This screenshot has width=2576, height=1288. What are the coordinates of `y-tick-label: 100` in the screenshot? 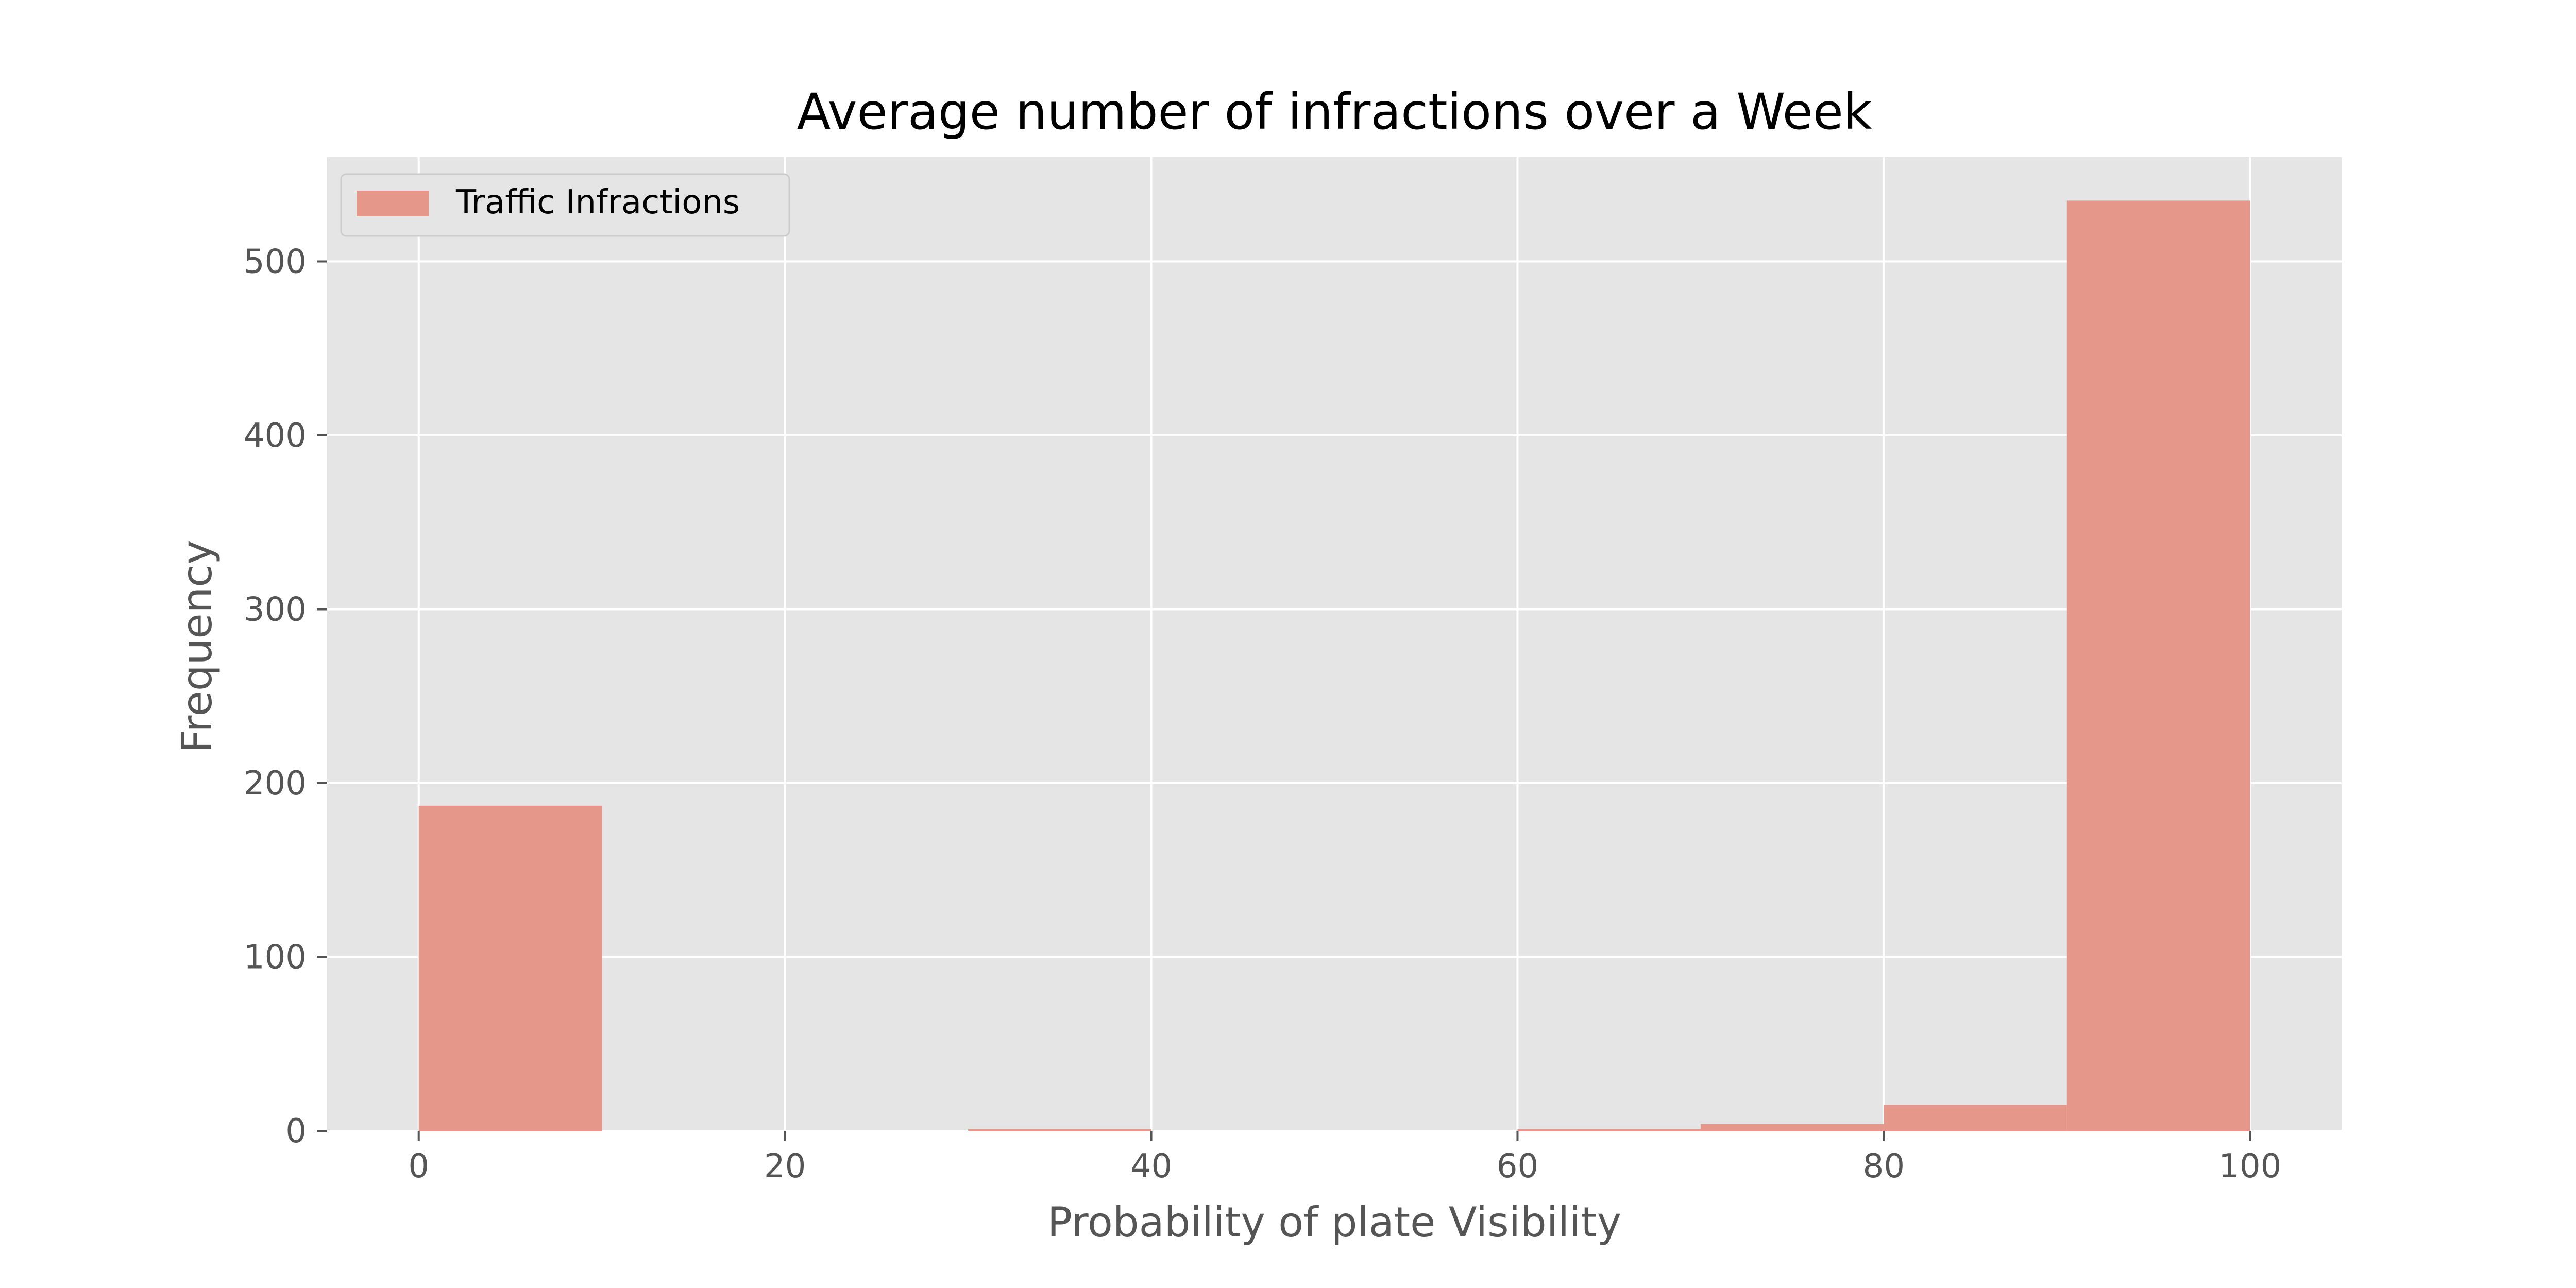 It's located at (275, 958).